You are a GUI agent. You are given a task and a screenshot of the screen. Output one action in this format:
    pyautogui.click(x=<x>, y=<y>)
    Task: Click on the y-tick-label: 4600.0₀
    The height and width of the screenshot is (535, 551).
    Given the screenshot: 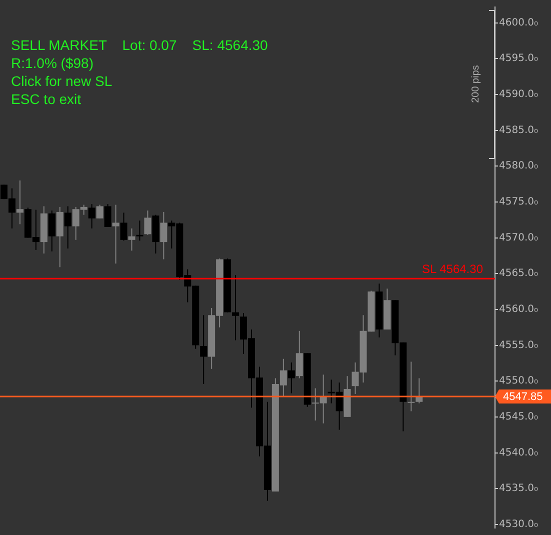 What is the action you would take?
    pyautogui.click(x=518, y=22)
    